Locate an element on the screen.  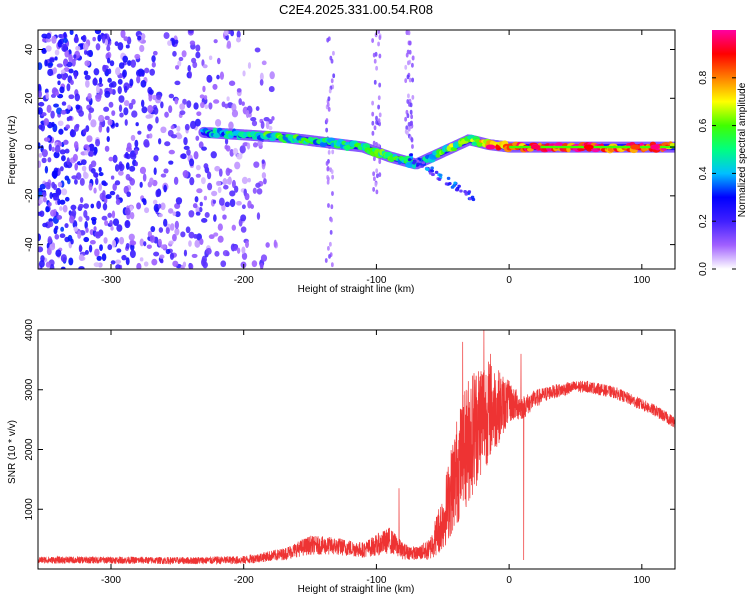
x-tick-label: -300 is located at coordinates (111, 280).